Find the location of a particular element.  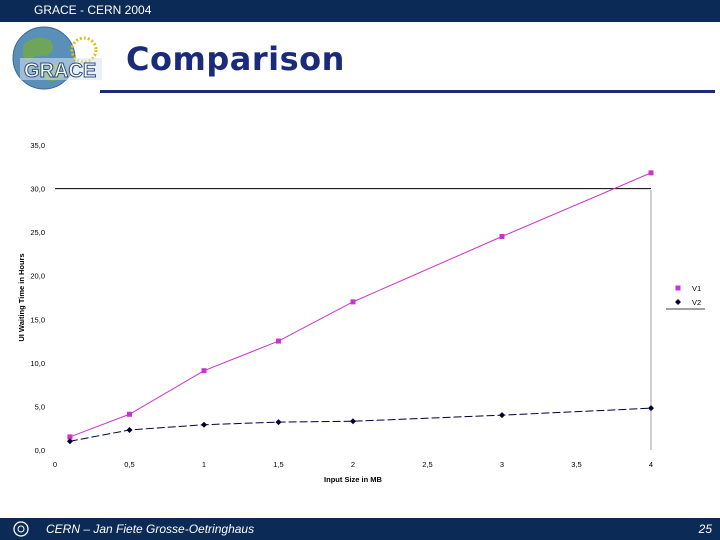

legend-label: V2 is located at coordinates (696, 302).